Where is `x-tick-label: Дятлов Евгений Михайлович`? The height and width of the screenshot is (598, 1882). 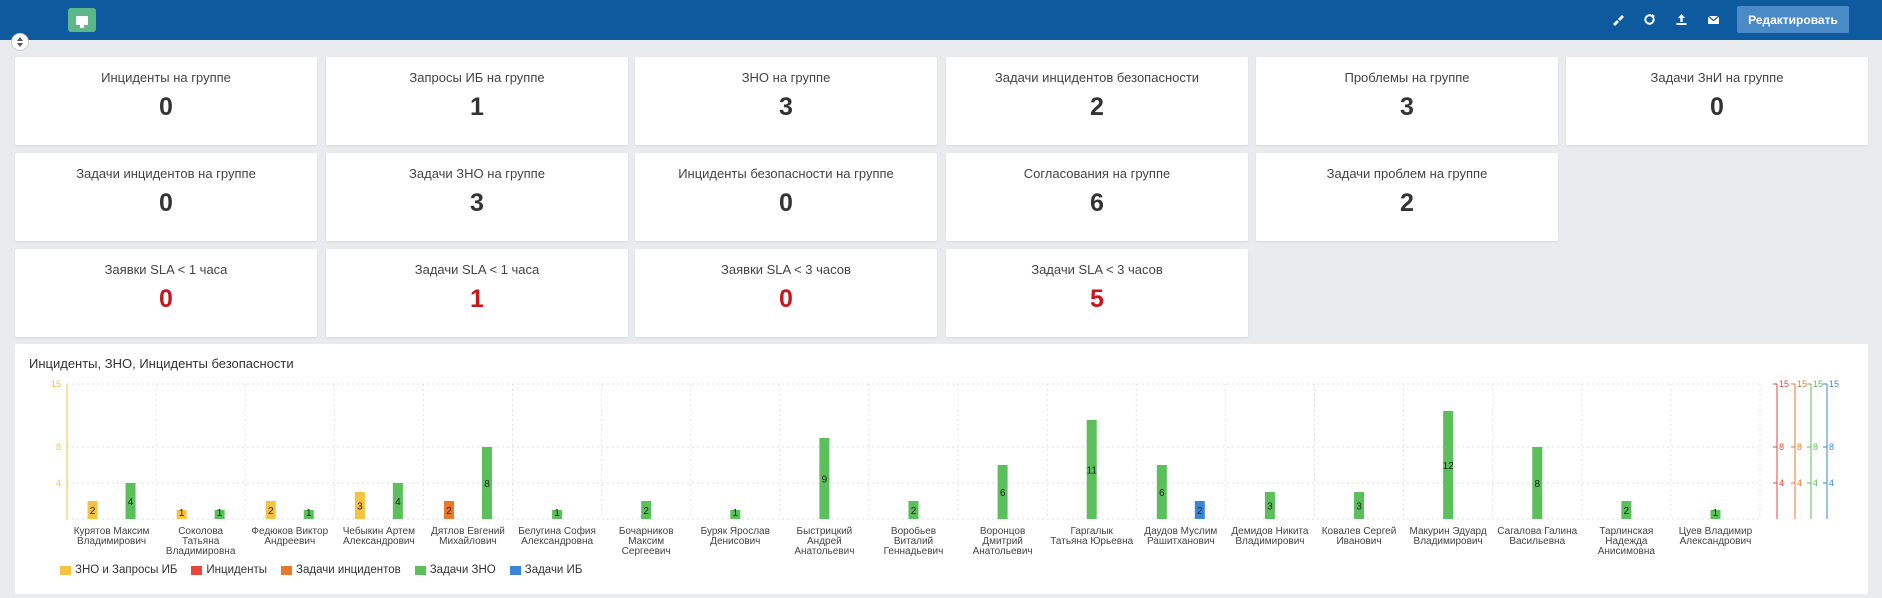 x-tick-label: Дятлов Евгений Михайлович is located at coordinates (468, 536).